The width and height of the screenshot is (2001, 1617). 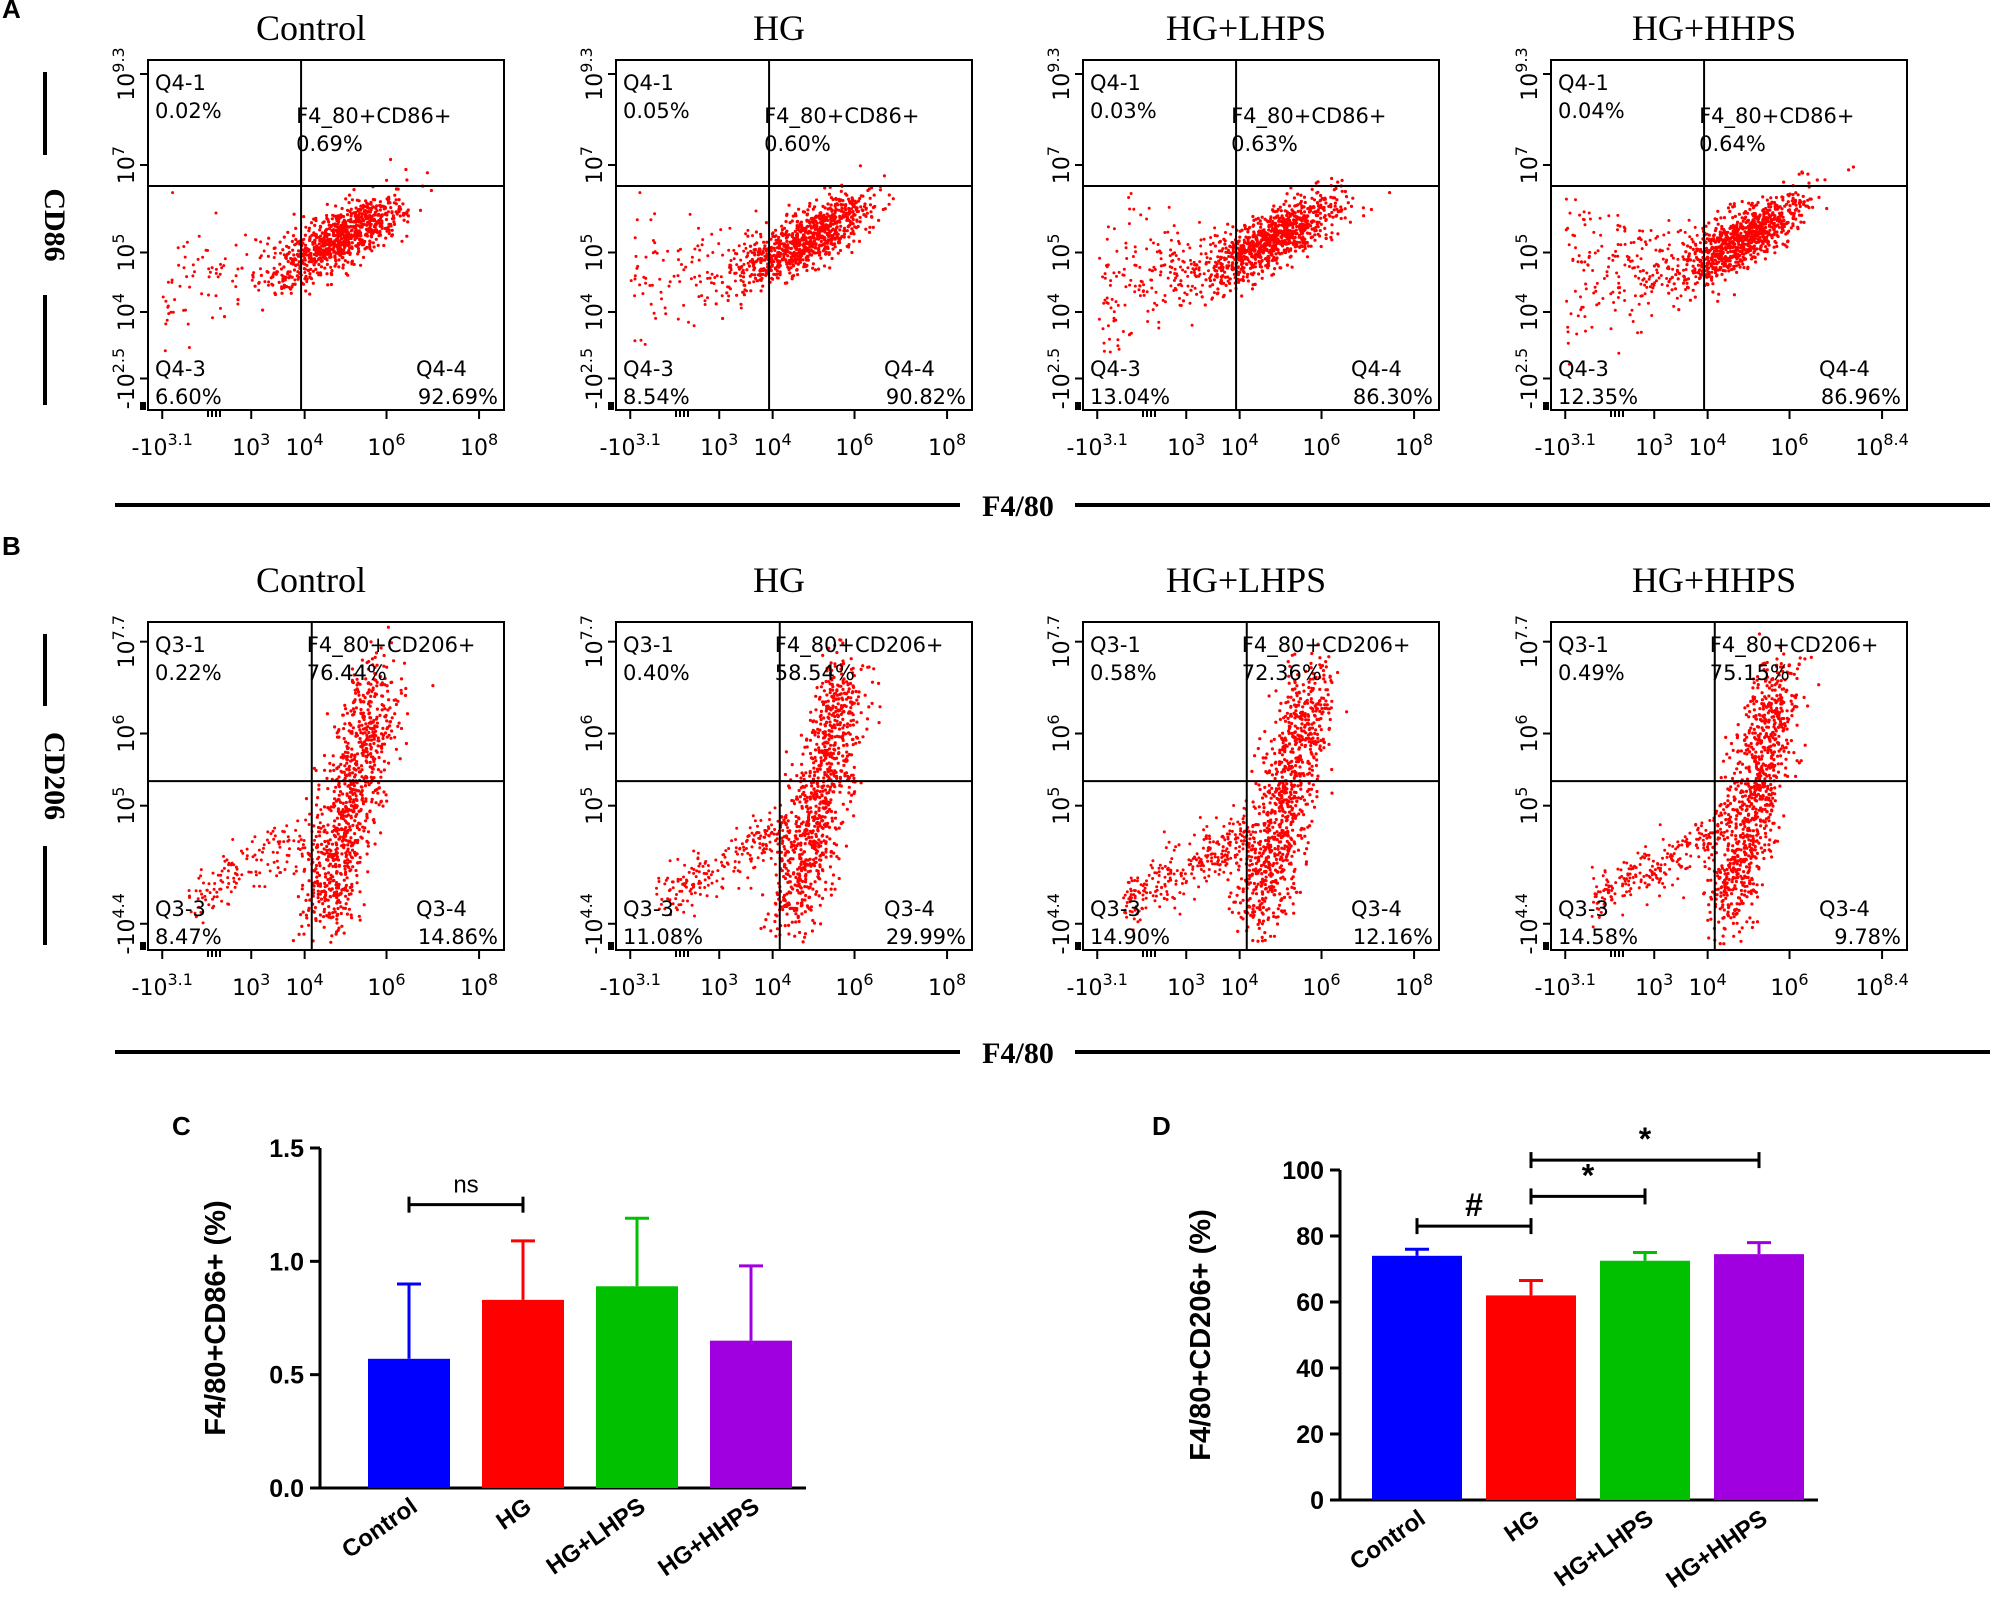 I want to click on quadrant-3-percent: 13.04%, so click(x=1130, y=397).